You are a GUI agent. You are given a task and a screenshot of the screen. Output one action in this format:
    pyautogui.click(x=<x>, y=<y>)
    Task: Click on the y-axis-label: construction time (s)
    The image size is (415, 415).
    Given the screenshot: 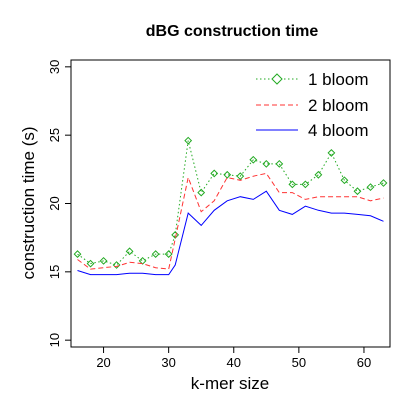 What is the action you would take?
    pyautogui.click(x=28, y=202)
    